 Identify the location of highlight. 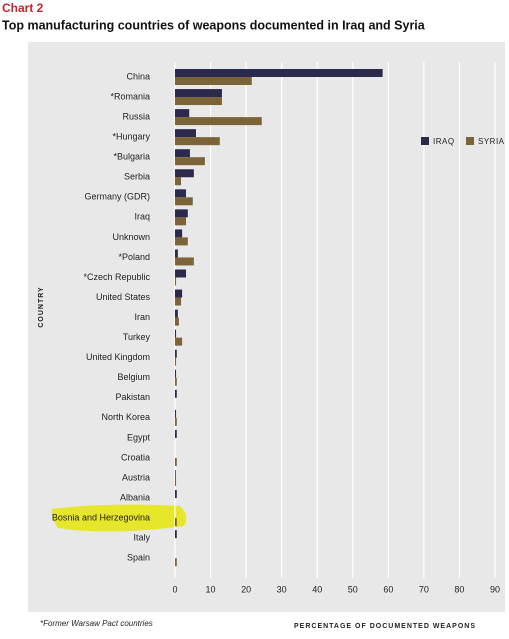
(119, 518).